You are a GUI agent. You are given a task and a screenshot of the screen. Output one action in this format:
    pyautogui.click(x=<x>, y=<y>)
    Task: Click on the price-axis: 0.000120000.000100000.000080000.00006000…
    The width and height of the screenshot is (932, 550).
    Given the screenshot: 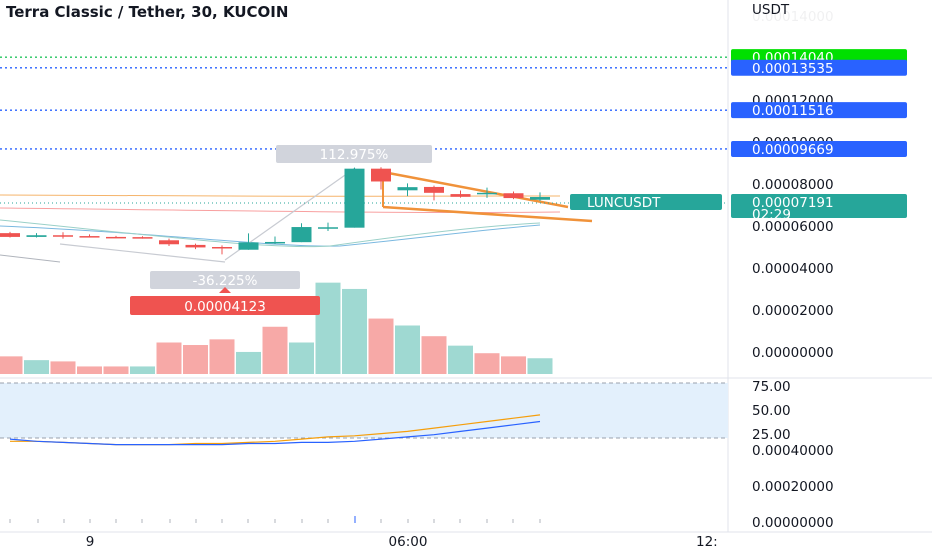 What is the action you would take?
    pyautogui.click(x=793, y=227)
    